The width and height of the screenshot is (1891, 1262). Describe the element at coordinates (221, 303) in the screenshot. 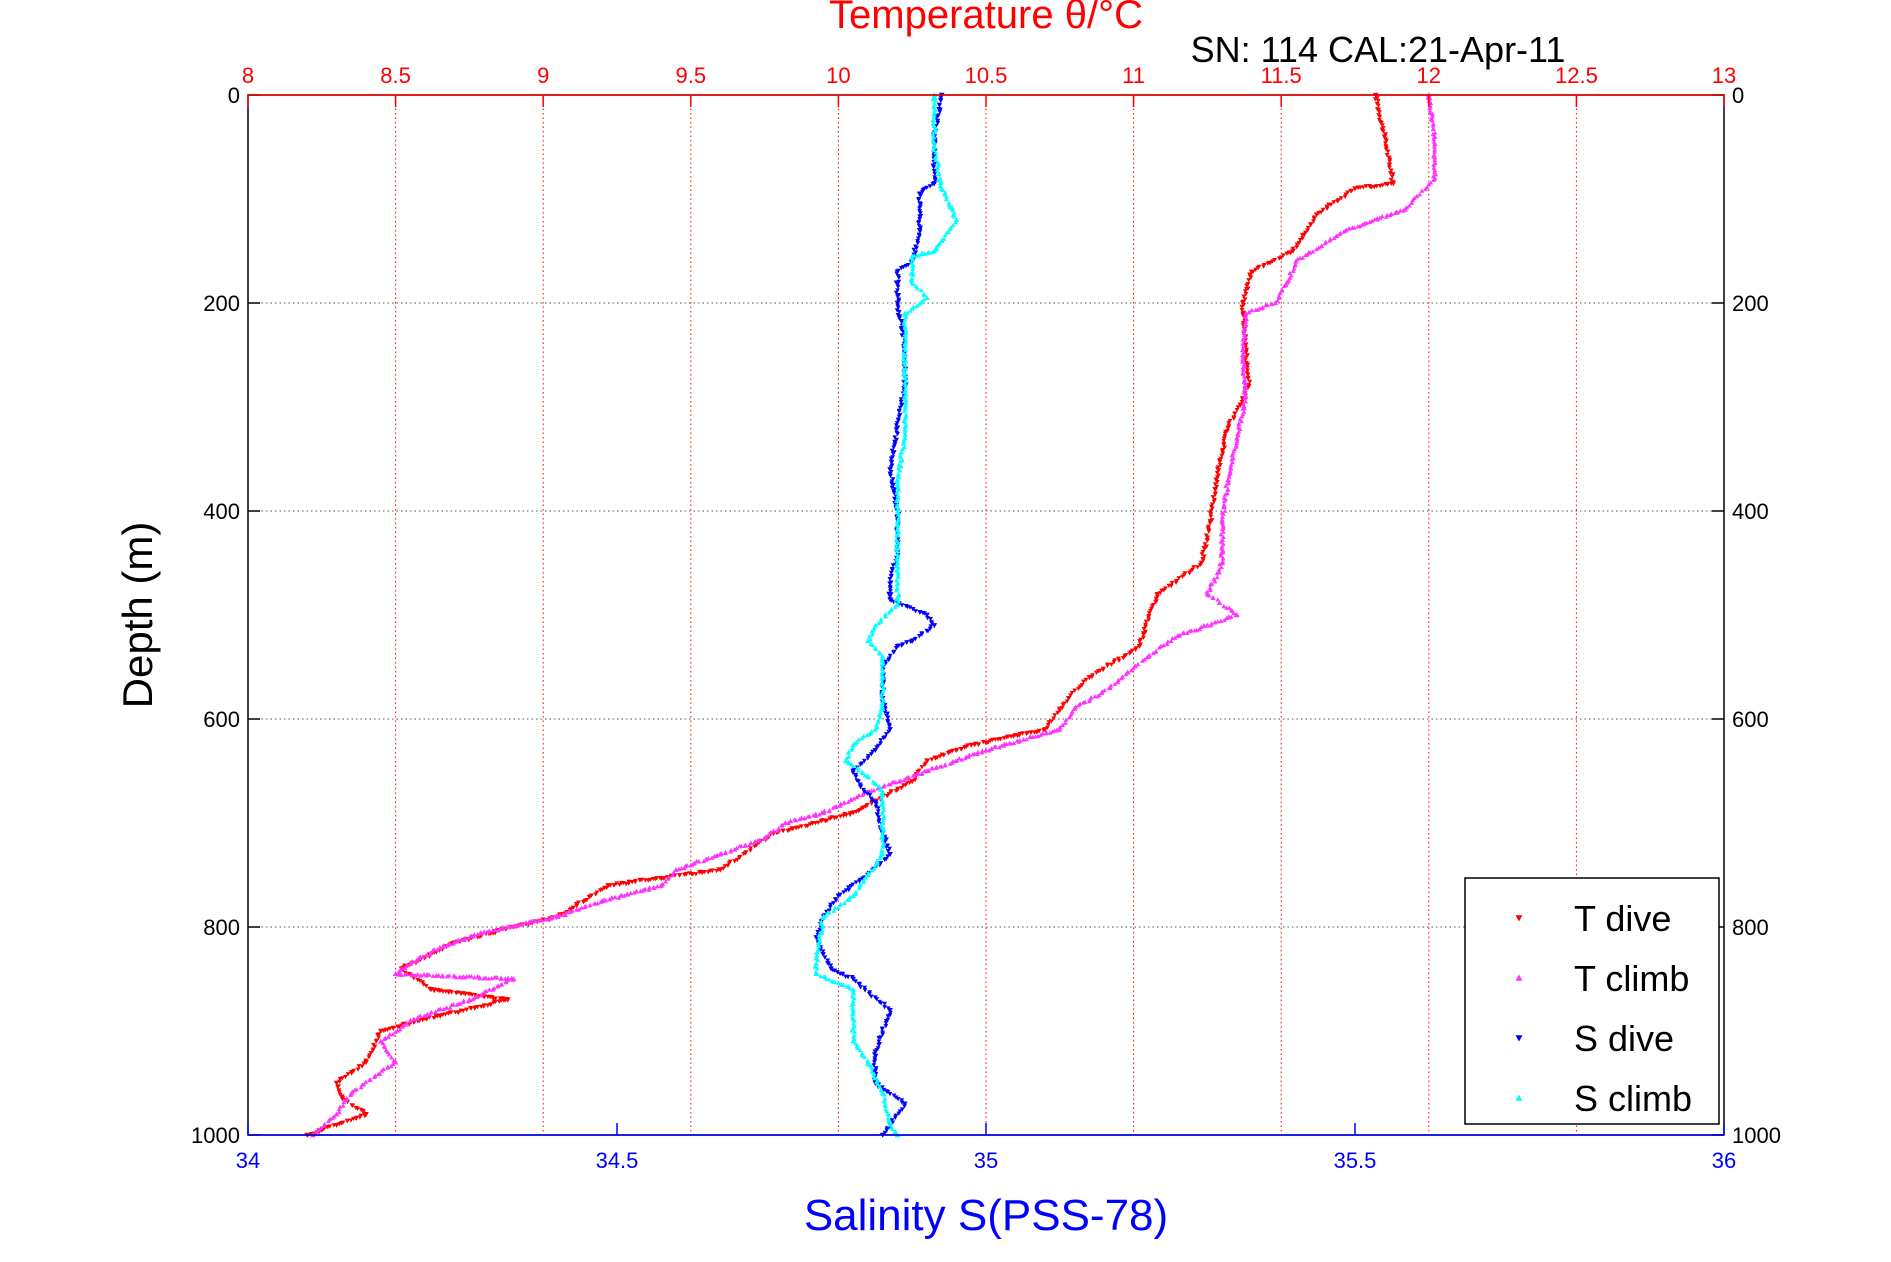

I see `y-tick-label-left: 200` at that location.